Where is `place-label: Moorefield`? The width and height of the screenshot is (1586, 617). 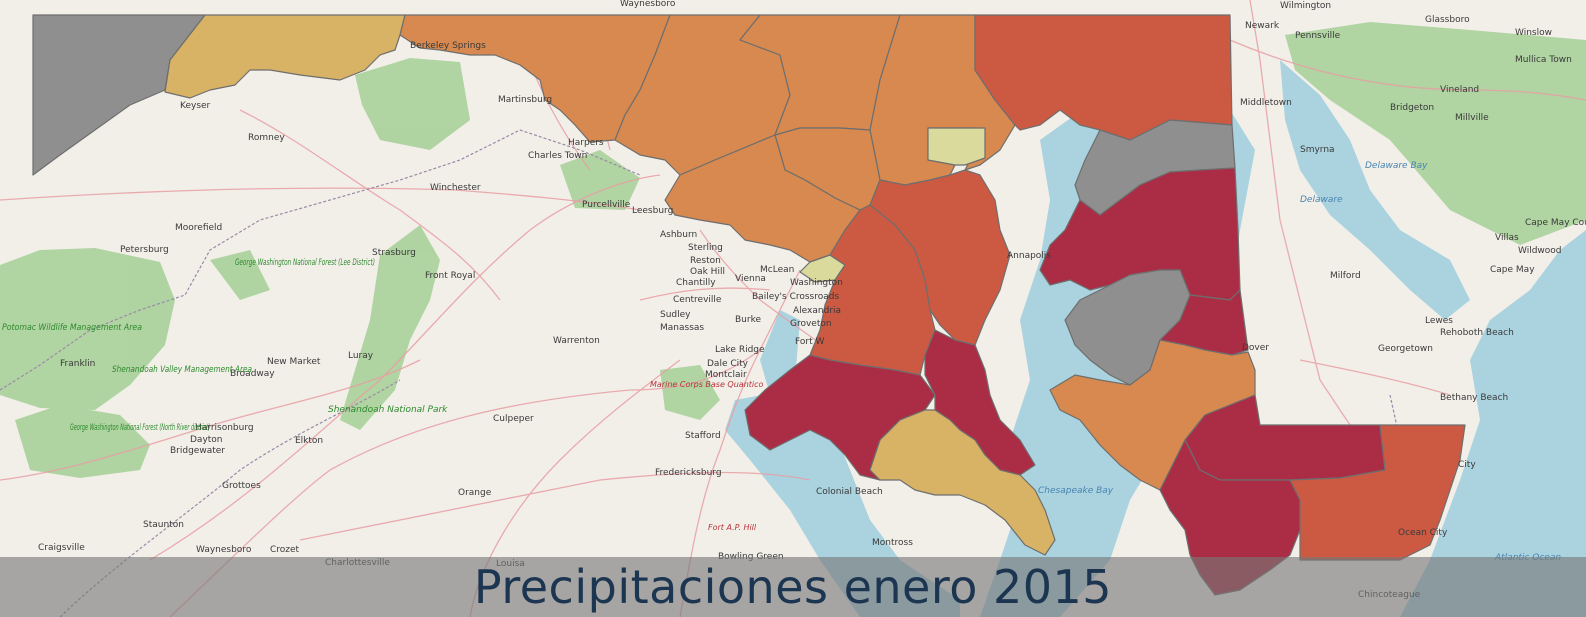 place-label: Moorefield is located at coordinates (198, 228).